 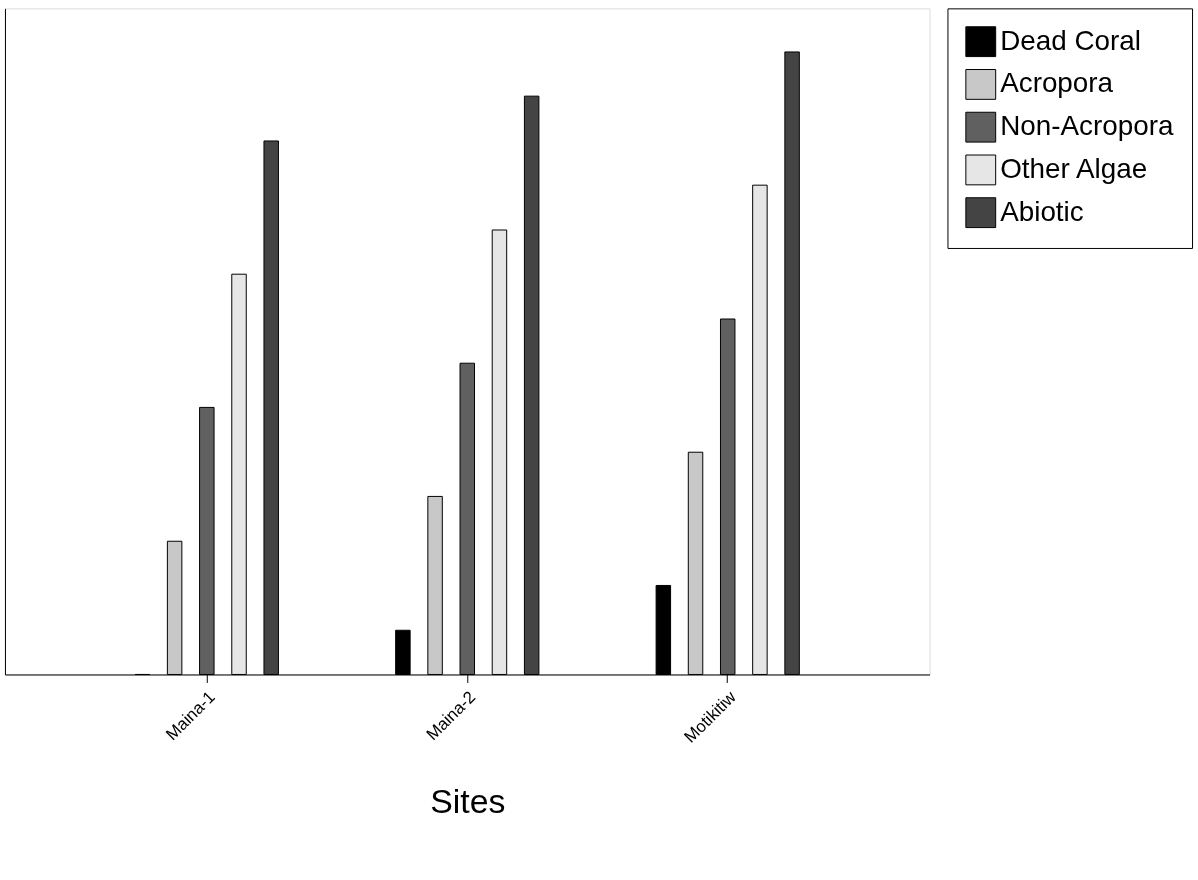 What do you see at coordinates (468, 800) in the screenshot?
I see `x-axis-title: Sites` at bounding box center [468, 800].